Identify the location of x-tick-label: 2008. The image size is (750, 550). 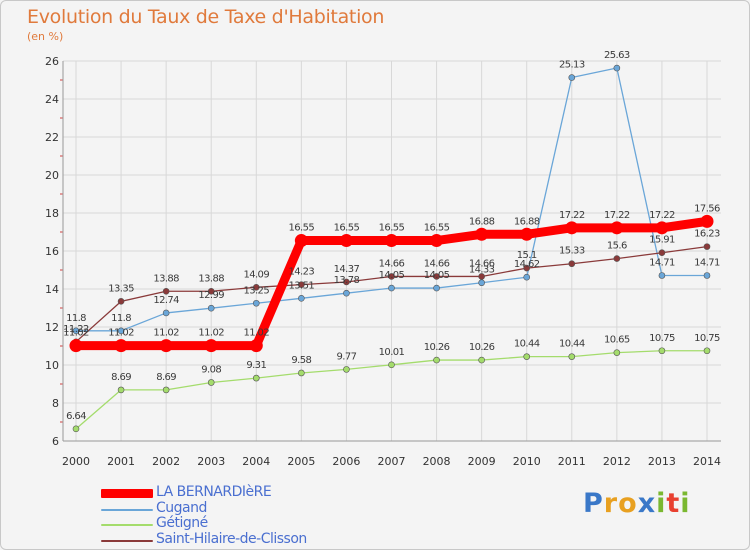
(437, 461).